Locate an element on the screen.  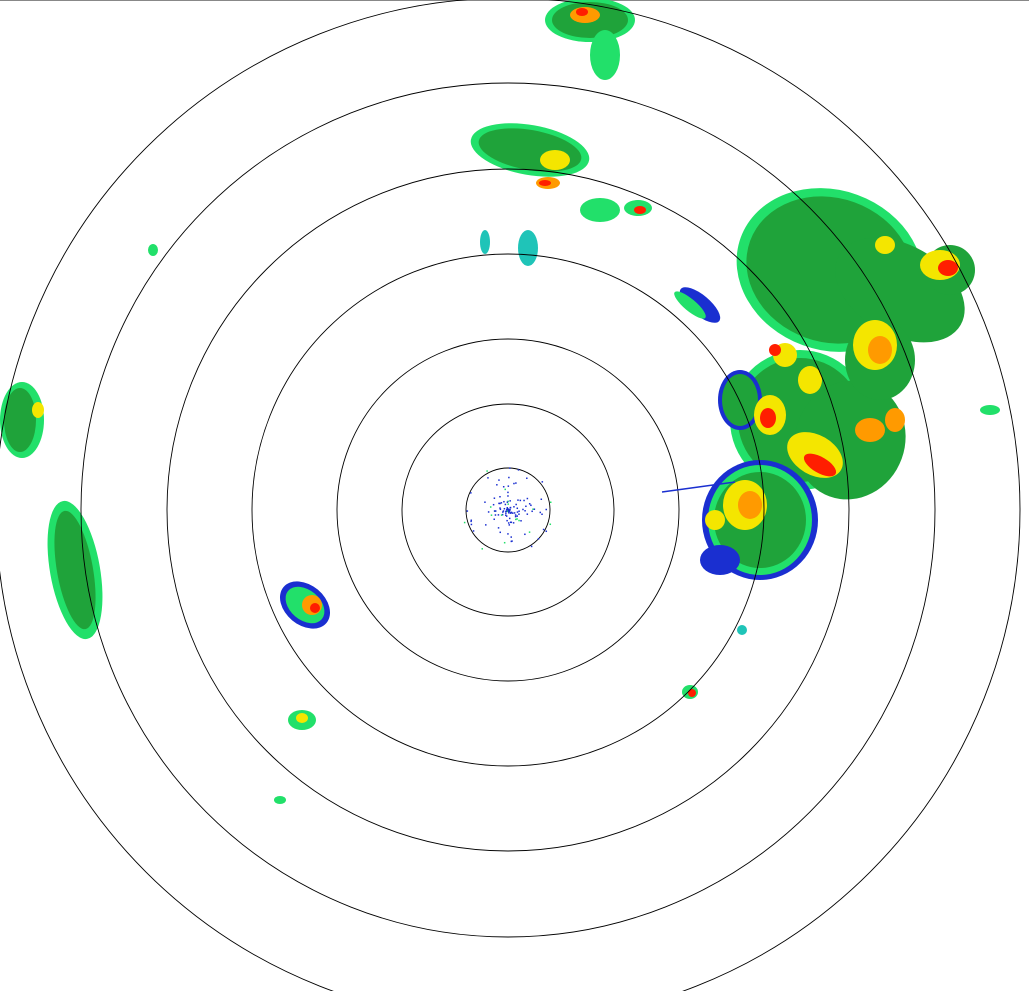
range-ring is located at coordinates (508, 510).